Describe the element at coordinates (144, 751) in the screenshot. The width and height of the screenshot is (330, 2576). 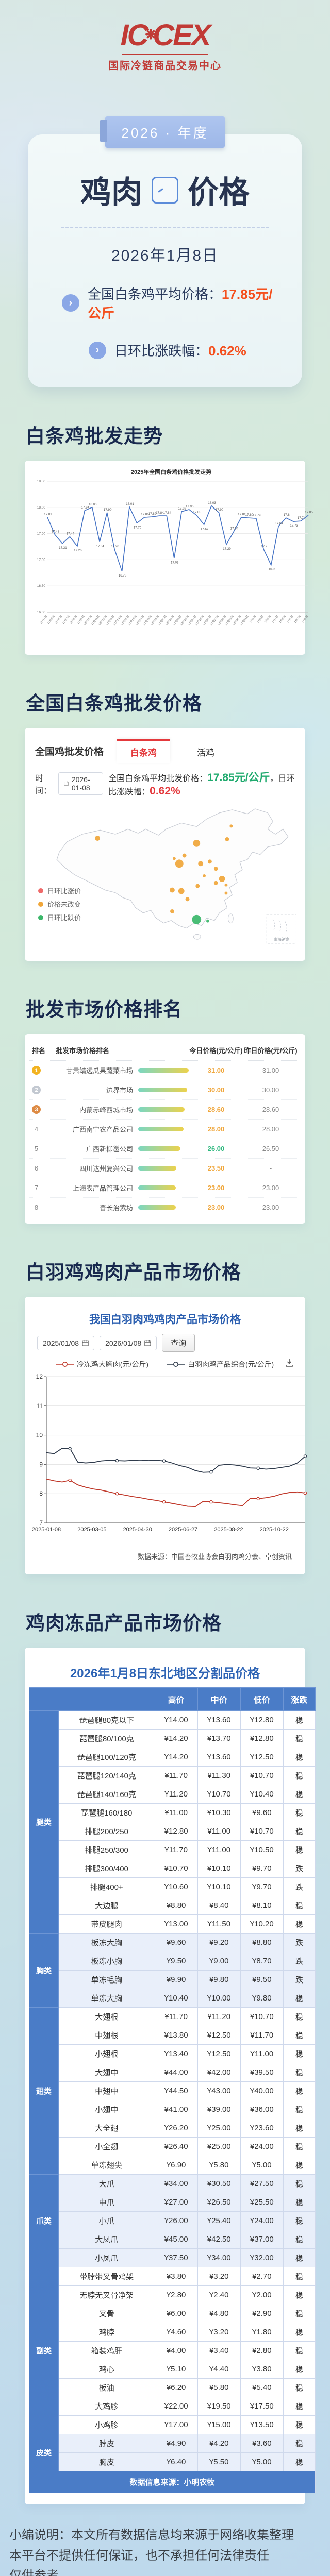
I see `tab-baitiaoji: 白条鸡` at that location.